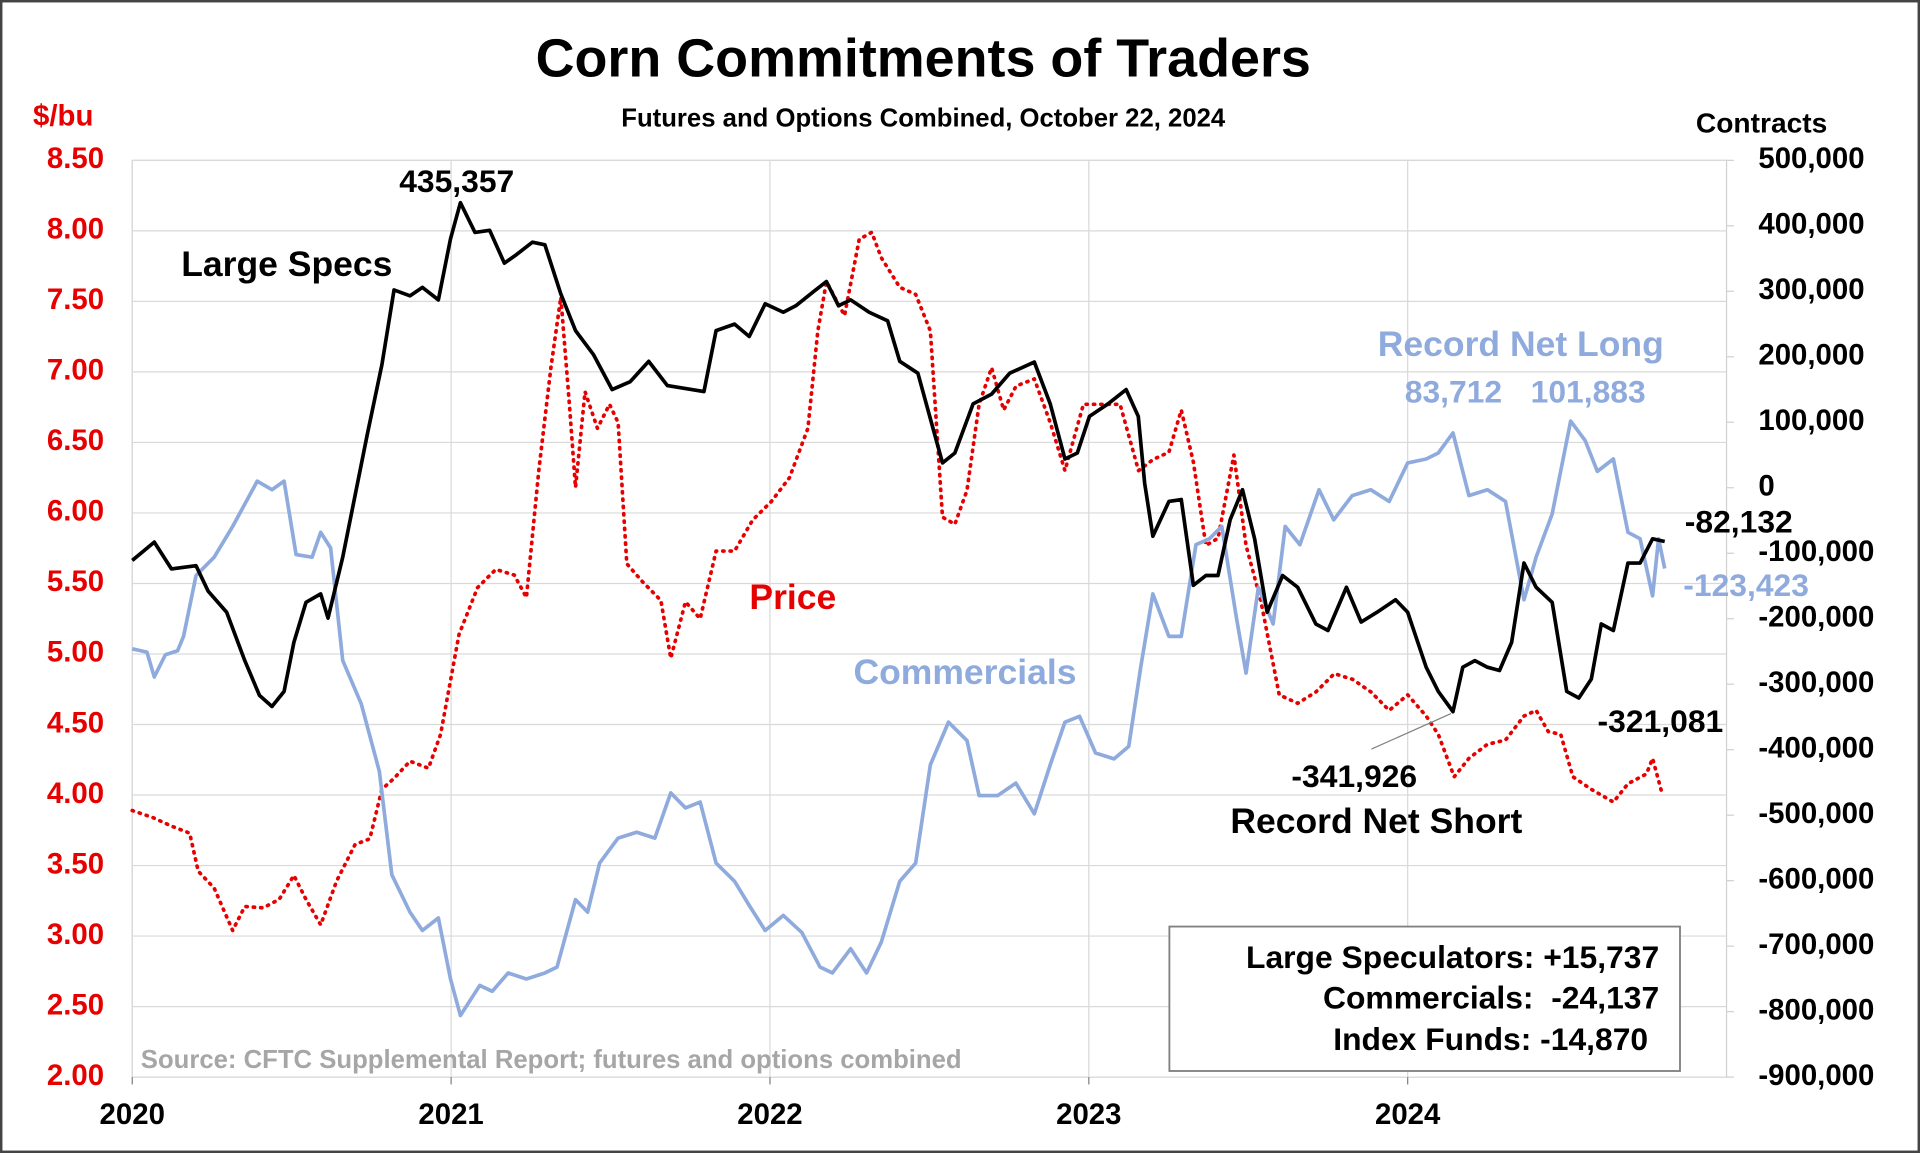 The image size is (1920, 1153). Describe the element at coordinates (1354, 776) in the screenshot. I see `value-label: -341,926` at that location.